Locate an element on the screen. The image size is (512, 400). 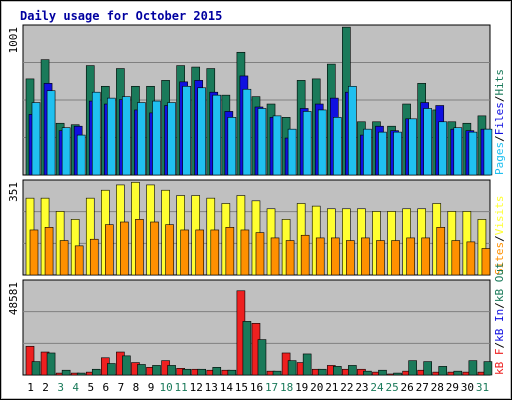
x-tick-label-day-1: 1 is located at coordinates (30, 387).